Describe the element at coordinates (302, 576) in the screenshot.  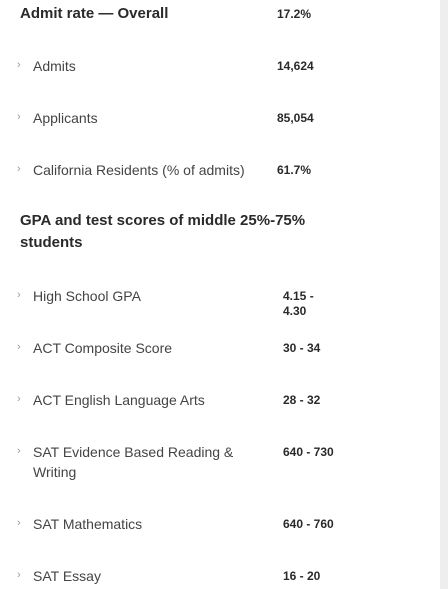
I see `score-value: 16 - 20` at that location.